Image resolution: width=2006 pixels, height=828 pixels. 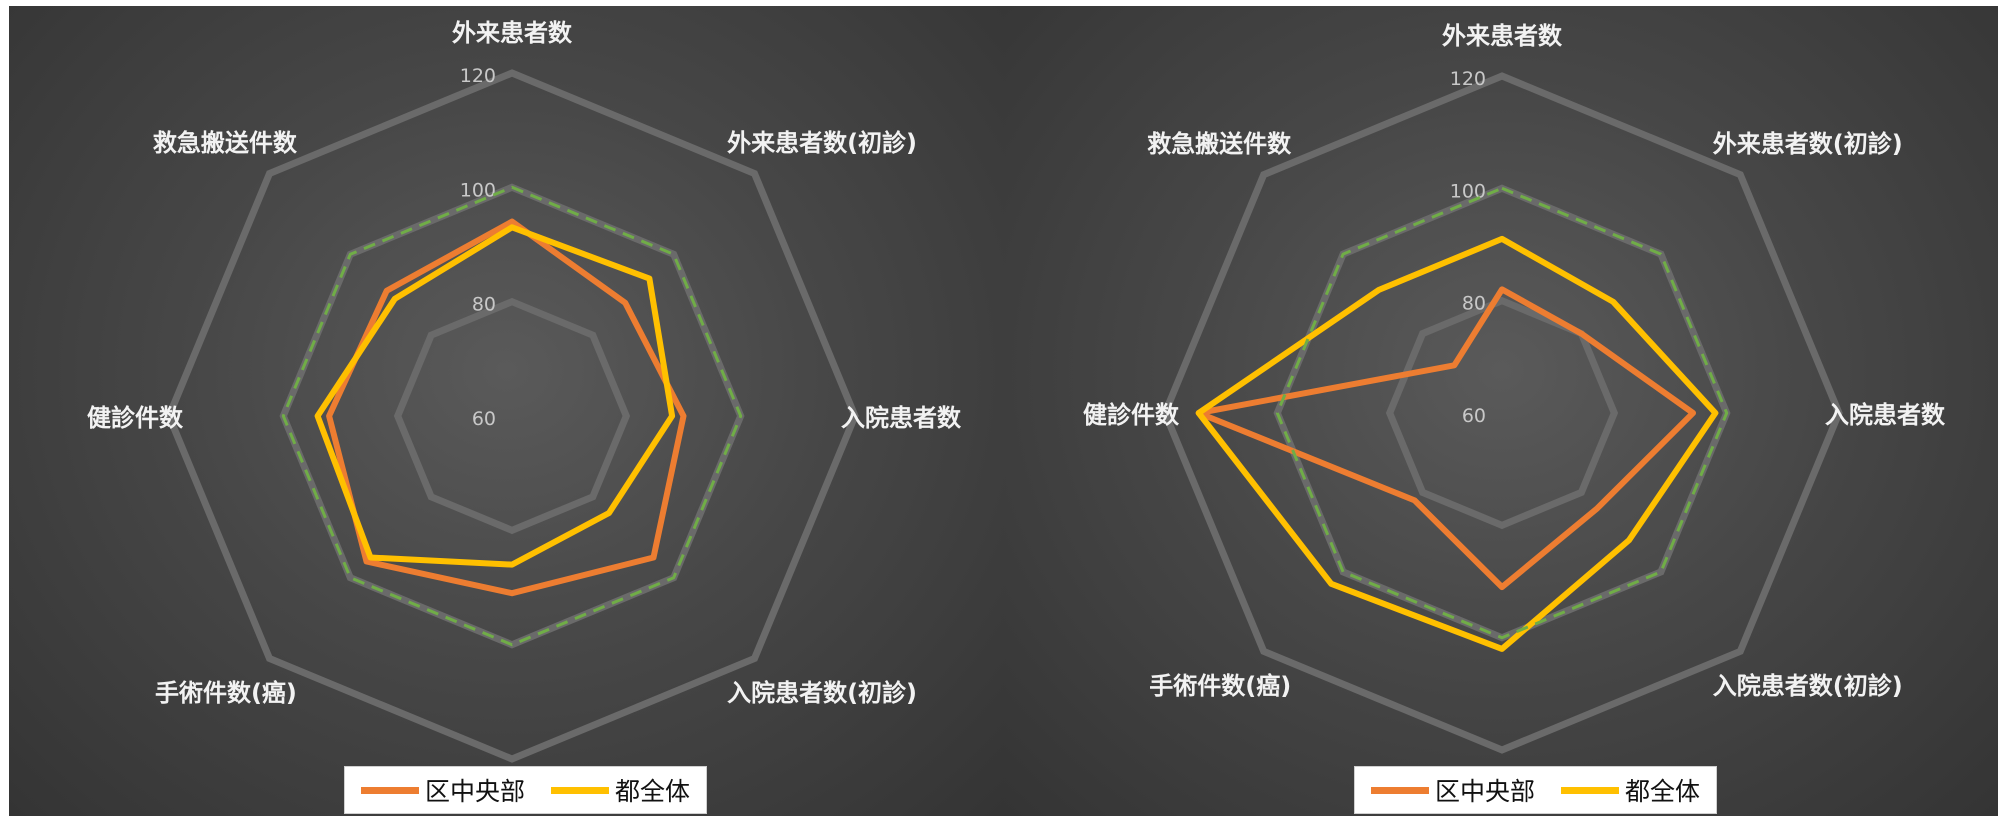 I want to click on legend-left: 区中央部 都全体, so click(x=526, y=790).